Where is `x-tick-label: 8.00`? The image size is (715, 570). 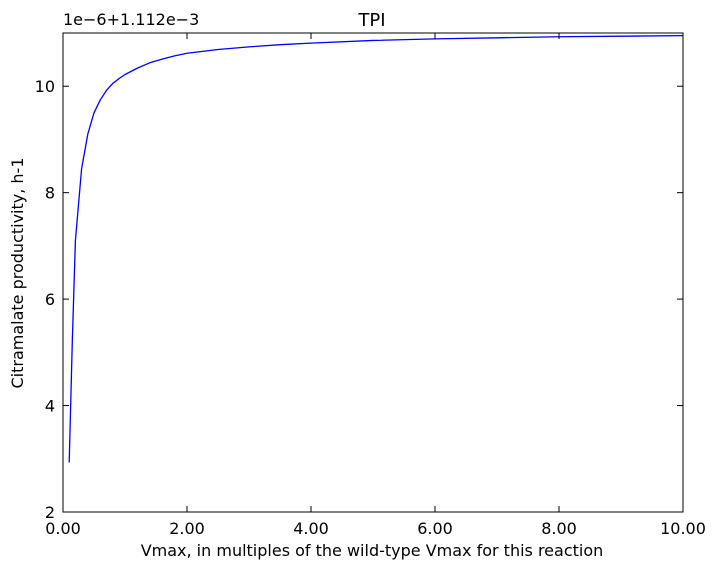 x-tick-label: 8.00 is located at coordinates (559, 528).